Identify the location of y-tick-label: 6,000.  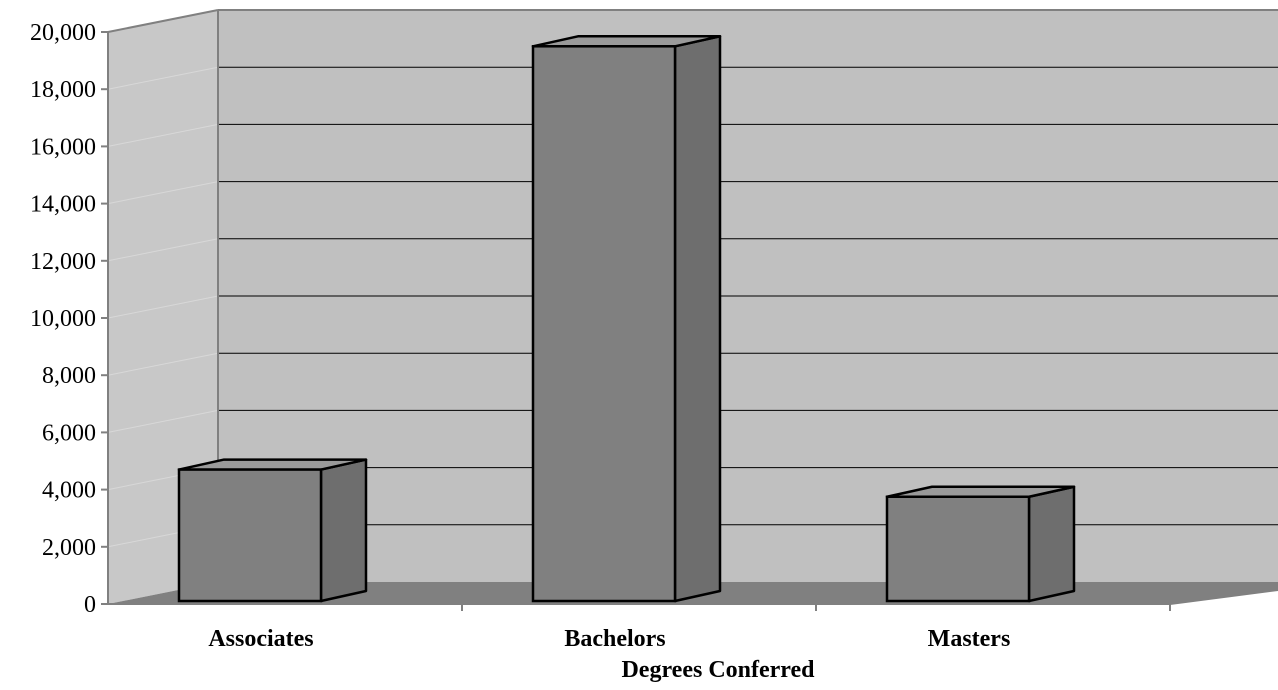
(69, 433).